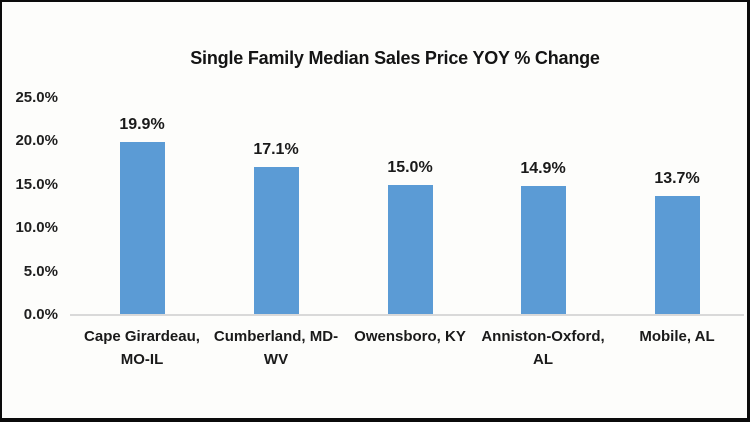  Describe the element at coordinates (40, 314) in the screenshot. I see `y-tick-label: 0.0%` at that location.